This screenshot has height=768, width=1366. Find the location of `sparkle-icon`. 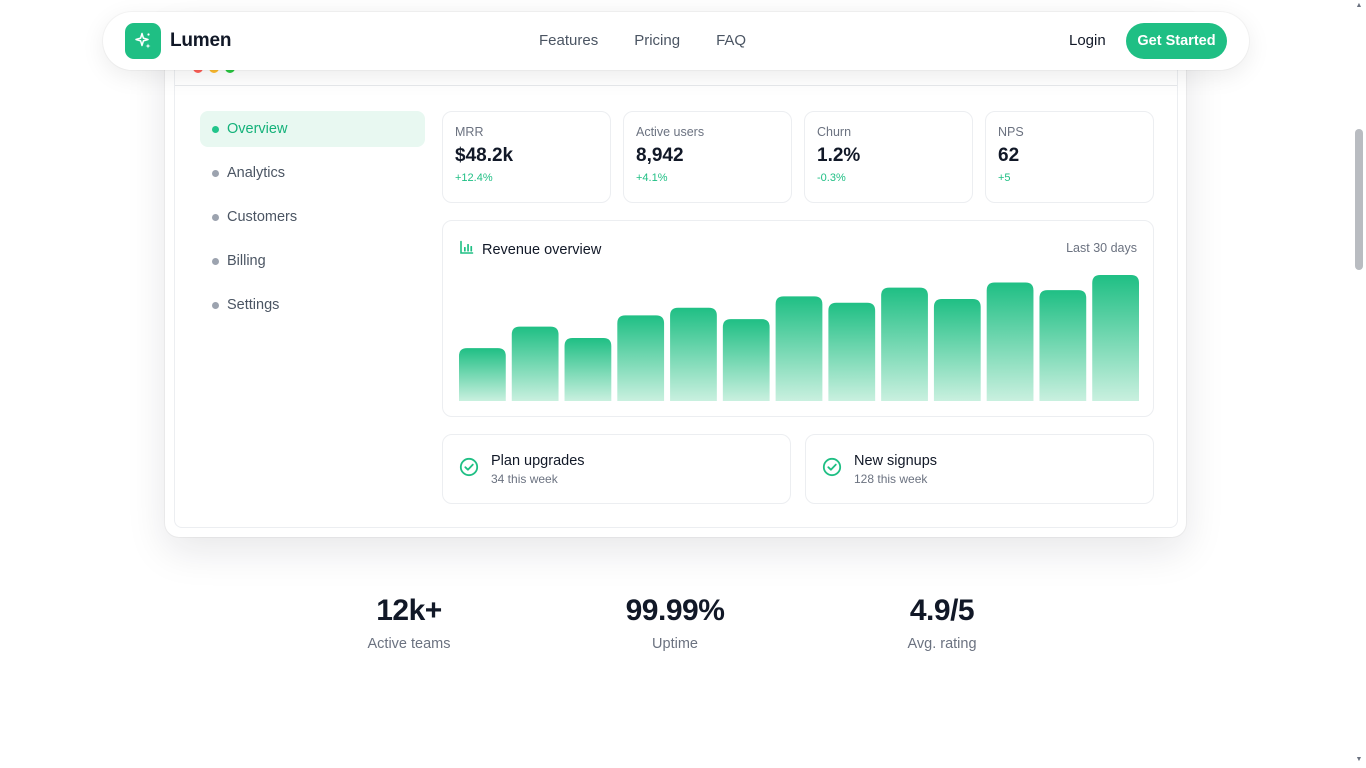

sparkle-icon is located at coordinates (143, 41).